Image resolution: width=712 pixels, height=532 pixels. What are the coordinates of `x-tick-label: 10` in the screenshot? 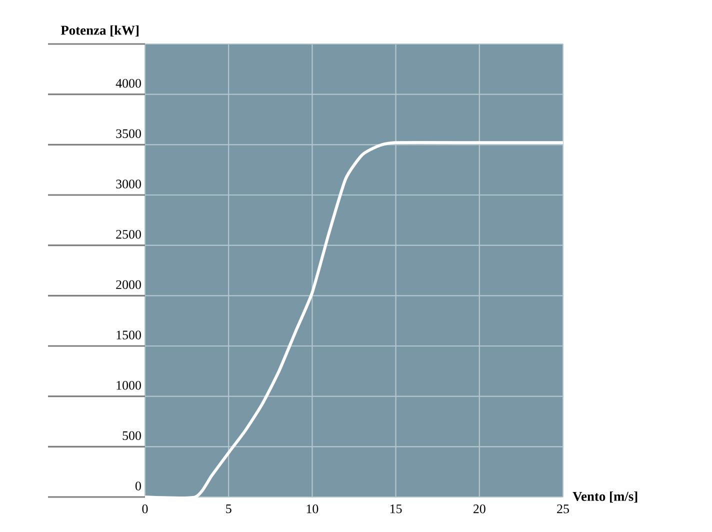 It's located at (312, 509).